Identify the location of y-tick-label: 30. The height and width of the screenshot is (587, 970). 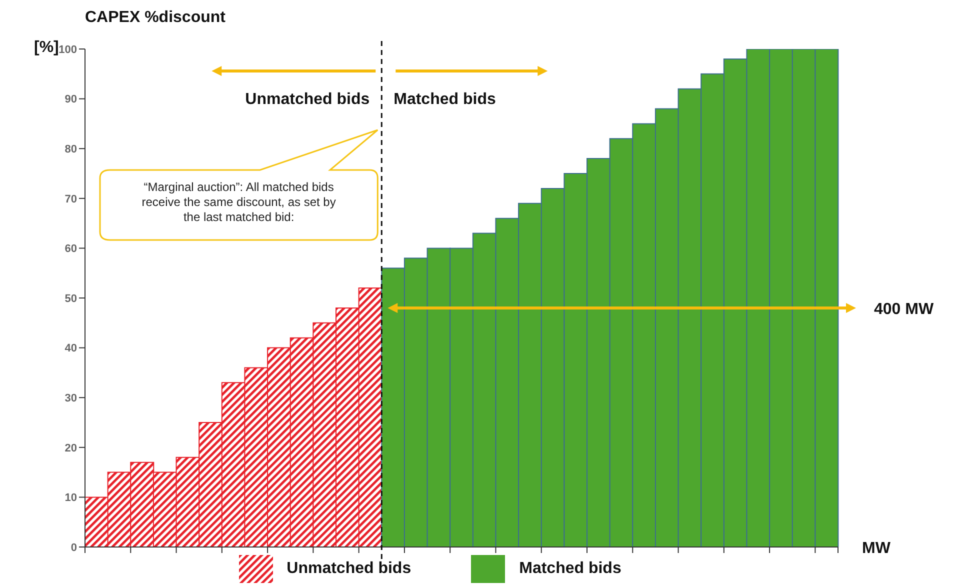
(70, 398).